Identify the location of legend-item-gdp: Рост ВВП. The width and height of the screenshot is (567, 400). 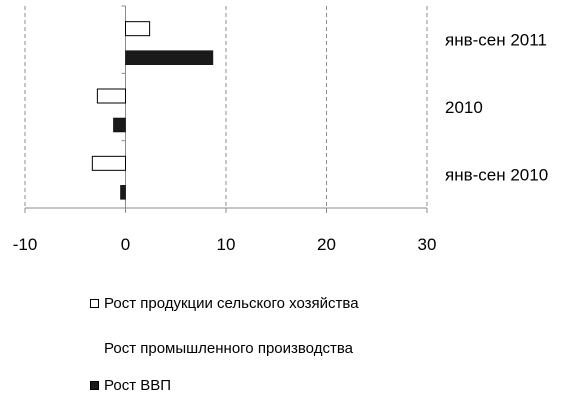
(130, 385).